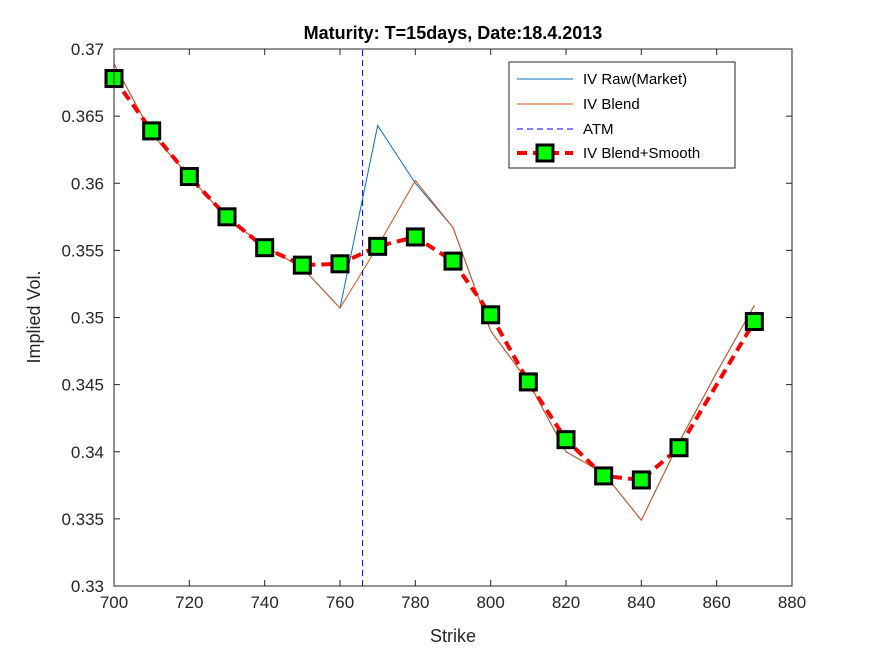 The image size is (875, 656). What do you see at coordinates (453, 636) in the screenshot?
I see `x-axis-label: Strike` at bounding box center [453, 636].